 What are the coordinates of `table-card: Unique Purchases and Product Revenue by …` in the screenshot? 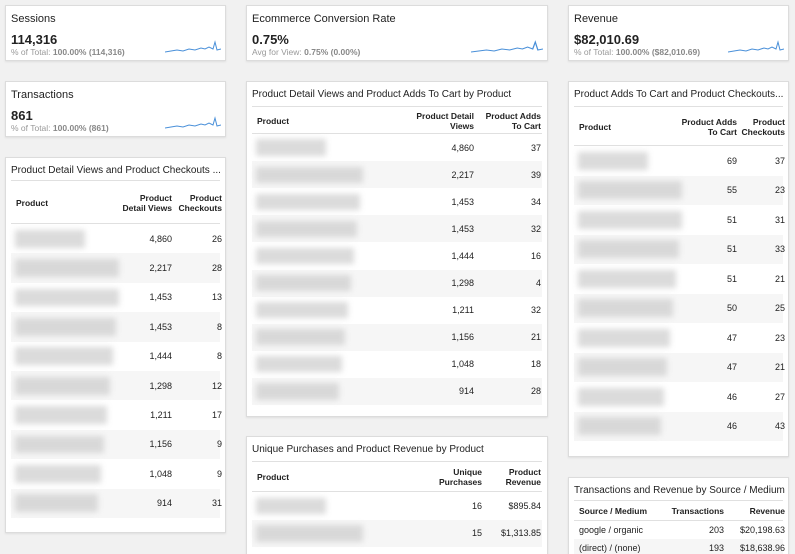 It's located at (397, 495).